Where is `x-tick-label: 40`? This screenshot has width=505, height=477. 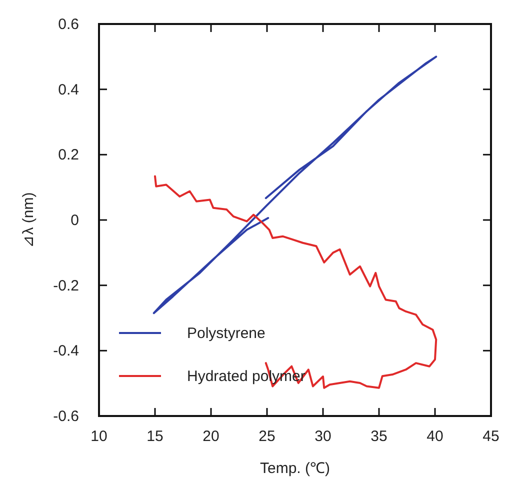 x-tick-label: 40 is located at coordinates (435, 436).